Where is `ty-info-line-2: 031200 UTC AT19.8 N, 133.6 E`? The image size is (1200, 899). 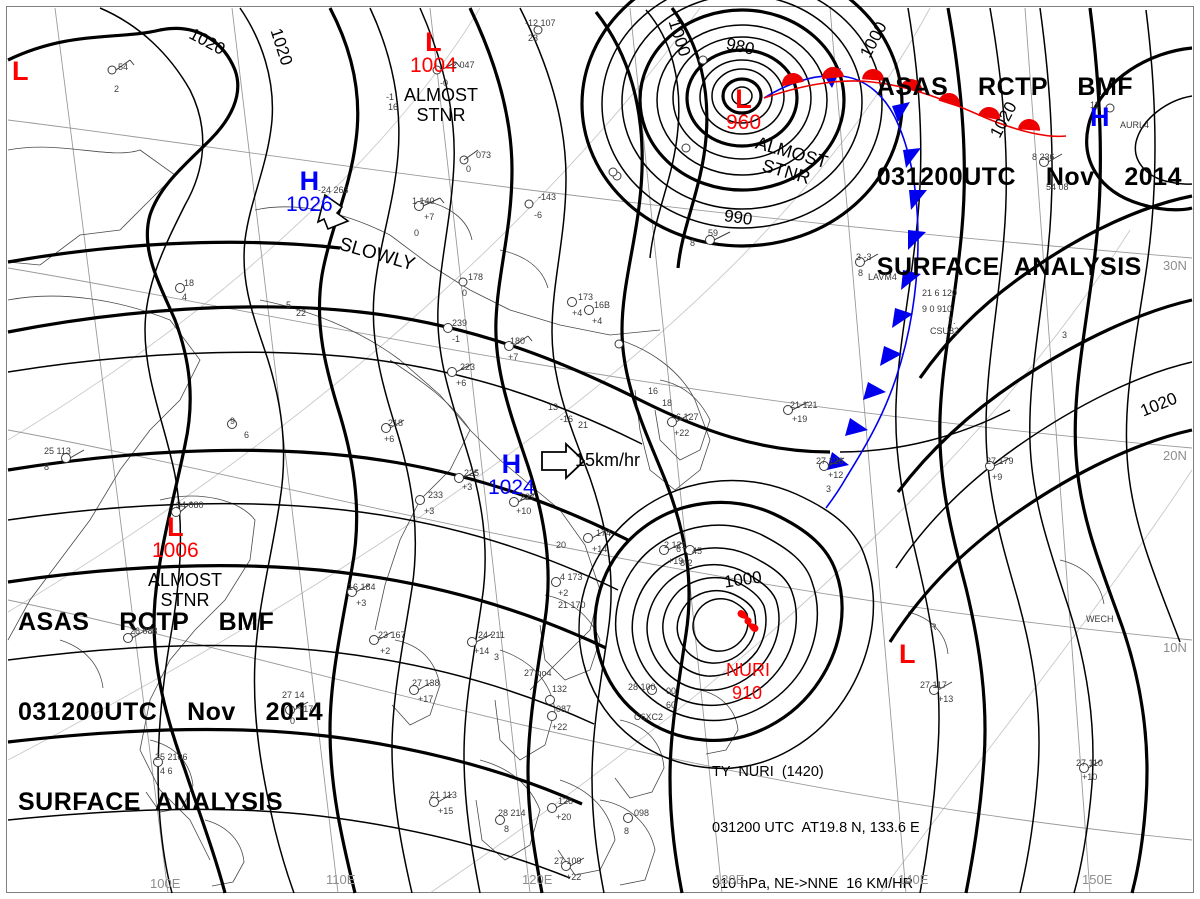 ty-info-line-2: 031200 UTC AT19.8 N, 133.6 E is located at coordinates (816, 827).